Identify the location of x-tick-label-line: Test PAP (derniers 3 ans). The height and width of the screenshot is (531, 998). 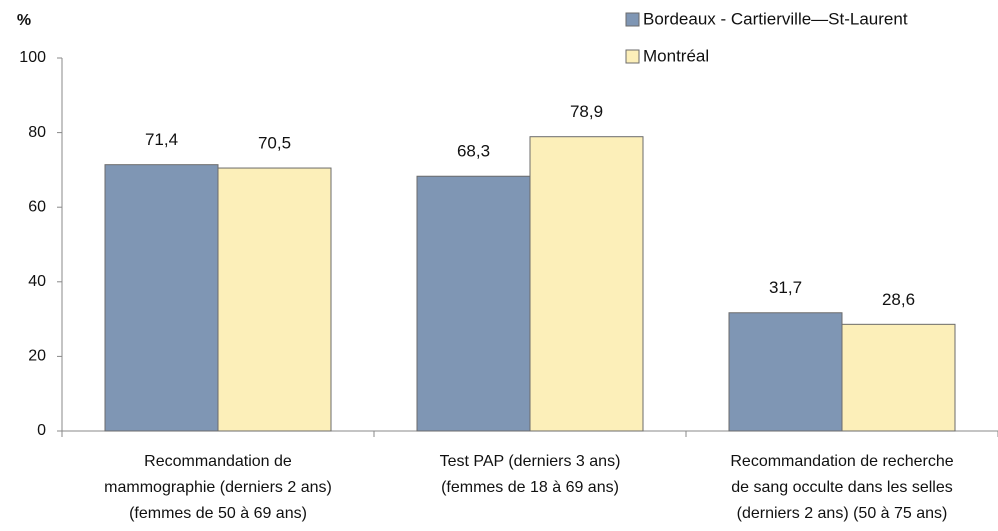
(530, 461).